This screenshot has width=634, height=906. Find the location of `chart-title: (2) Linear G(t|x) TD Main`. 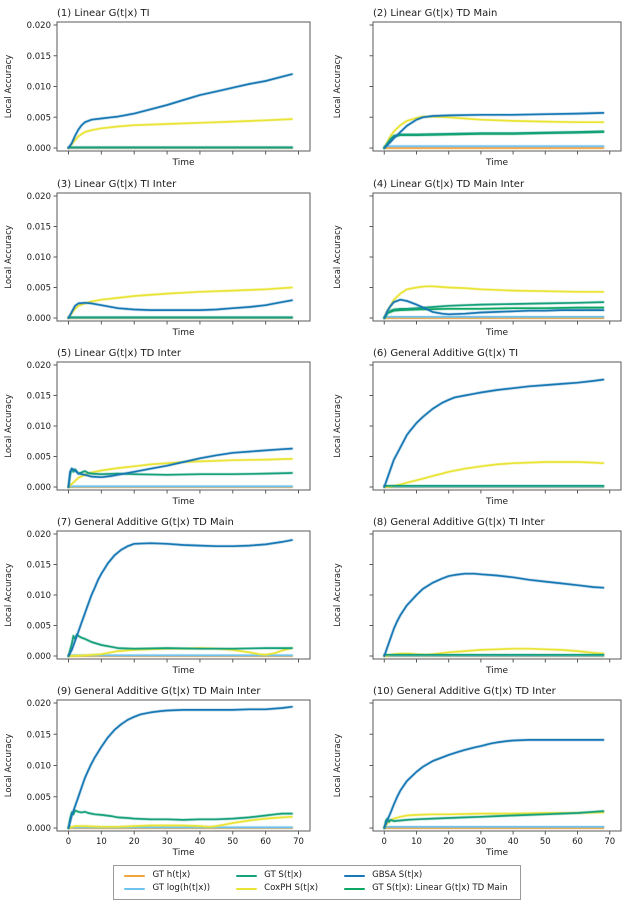

chart-title: (2) Linear G(t|x) TD Main is located at coordinates (435, 13).